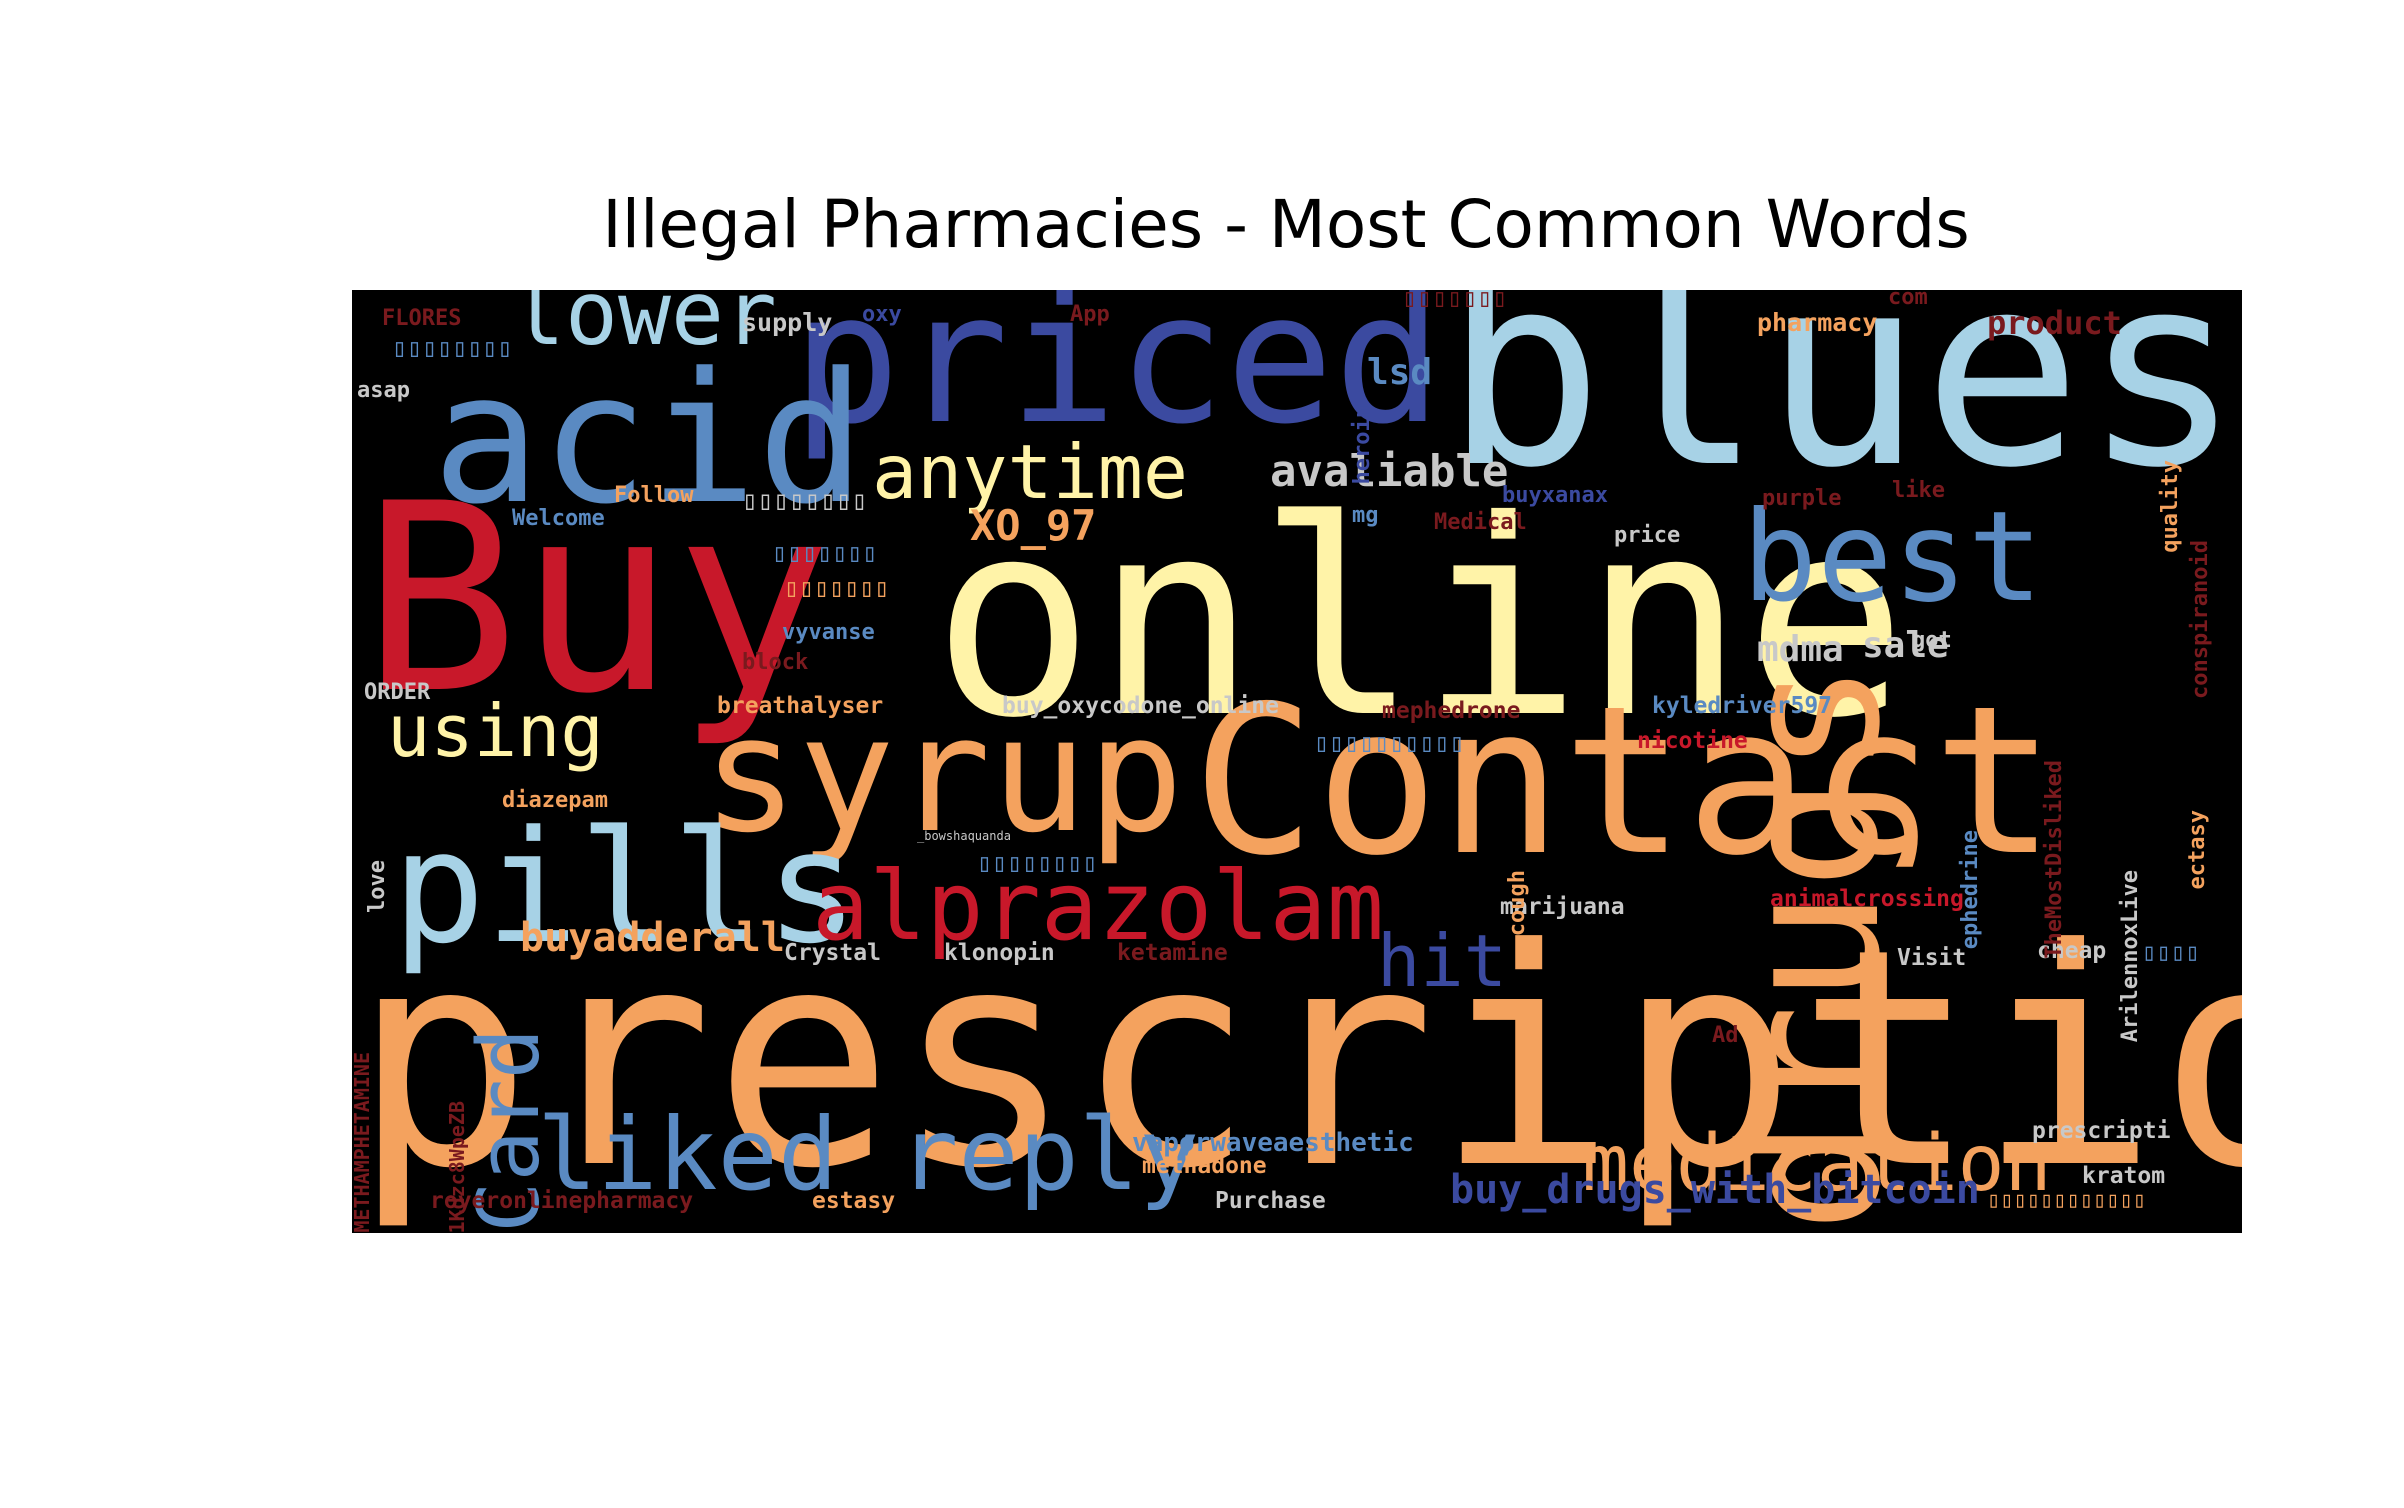 The image size is (2404, 1508). Describe the element at coordinates (2200, 619) in the screenshot. I see `word-70: conspiranoid` at that location.